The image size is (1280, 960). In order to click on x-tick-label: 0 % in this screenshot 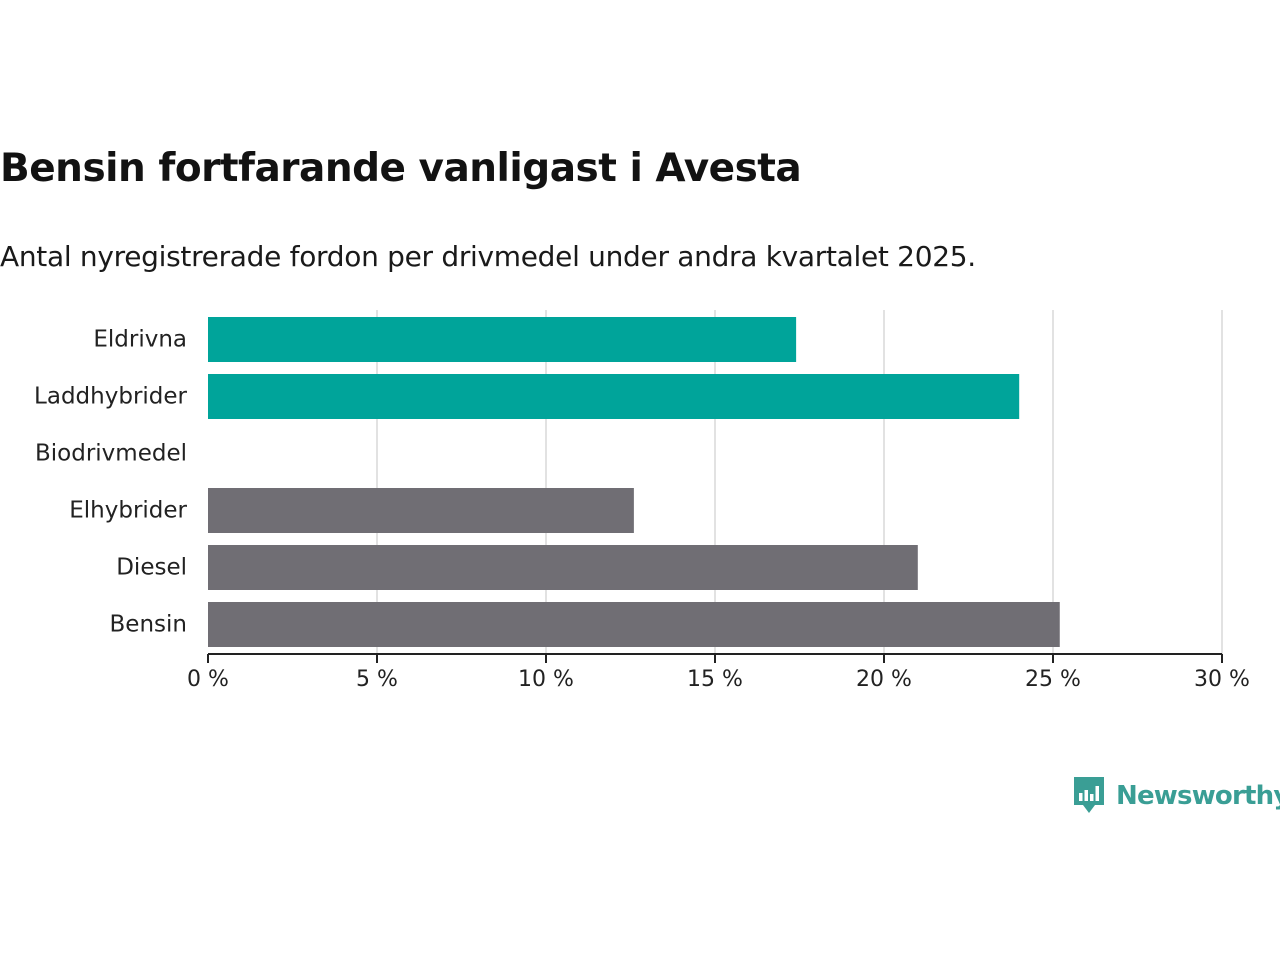, I will do `click(208, 679)`.